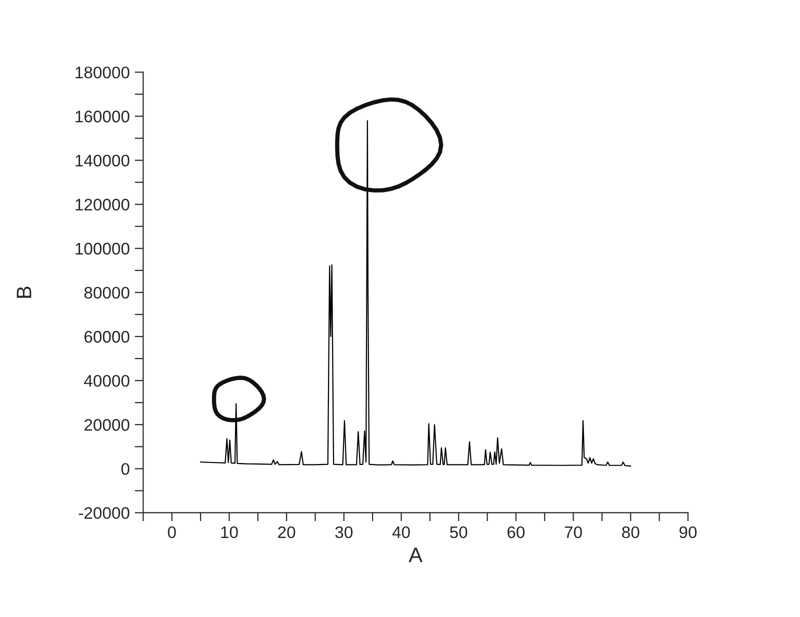 The width and height of the screenshot is (800, 617). What do you see at coordinates (107, 380) in the screenshot?
I see `y-tick-label: 40000` at bounding box center [107, 380].